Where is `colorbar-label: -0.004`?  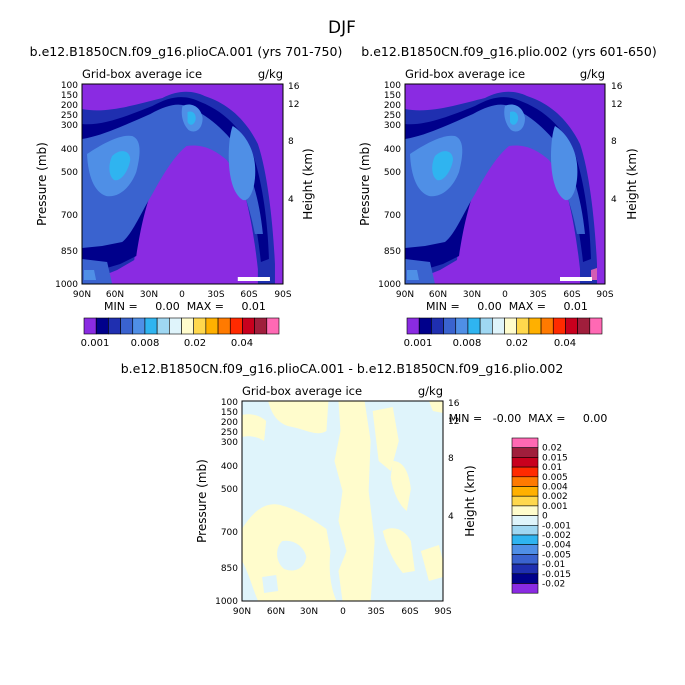 colorbar-label: -0.004 is located at coordinates (556, 546).